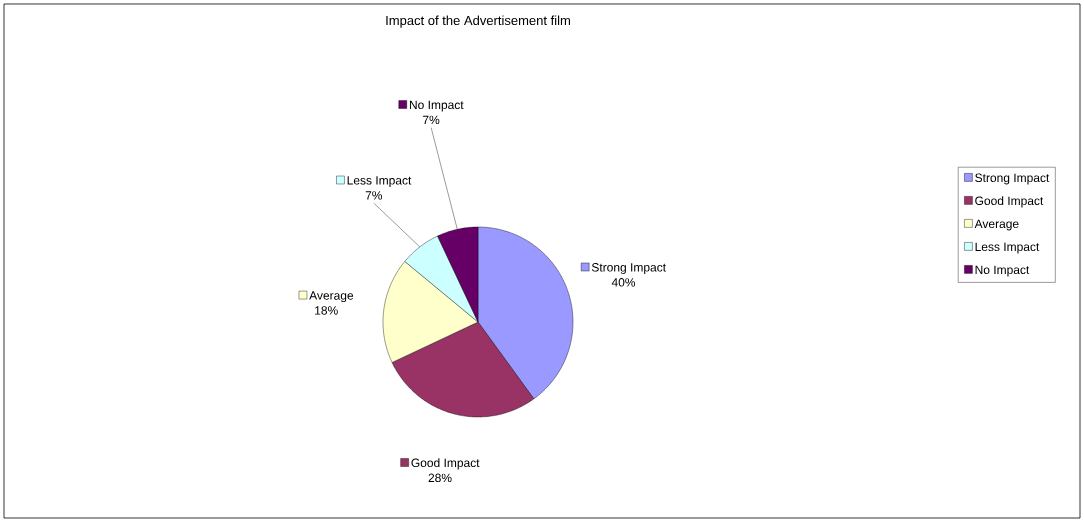  What do you see at coordinates (331, 297) in the screenshot?
I see `legend-label: Average` at bounding box center [331, 297].